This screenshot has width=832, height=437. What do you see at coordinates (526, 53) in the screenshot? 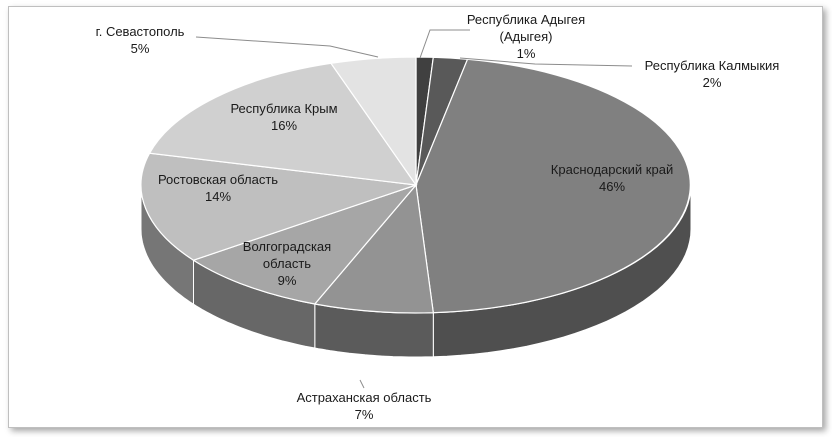
I see `data-label-percent: 1%` at bounding box center [526, 53].